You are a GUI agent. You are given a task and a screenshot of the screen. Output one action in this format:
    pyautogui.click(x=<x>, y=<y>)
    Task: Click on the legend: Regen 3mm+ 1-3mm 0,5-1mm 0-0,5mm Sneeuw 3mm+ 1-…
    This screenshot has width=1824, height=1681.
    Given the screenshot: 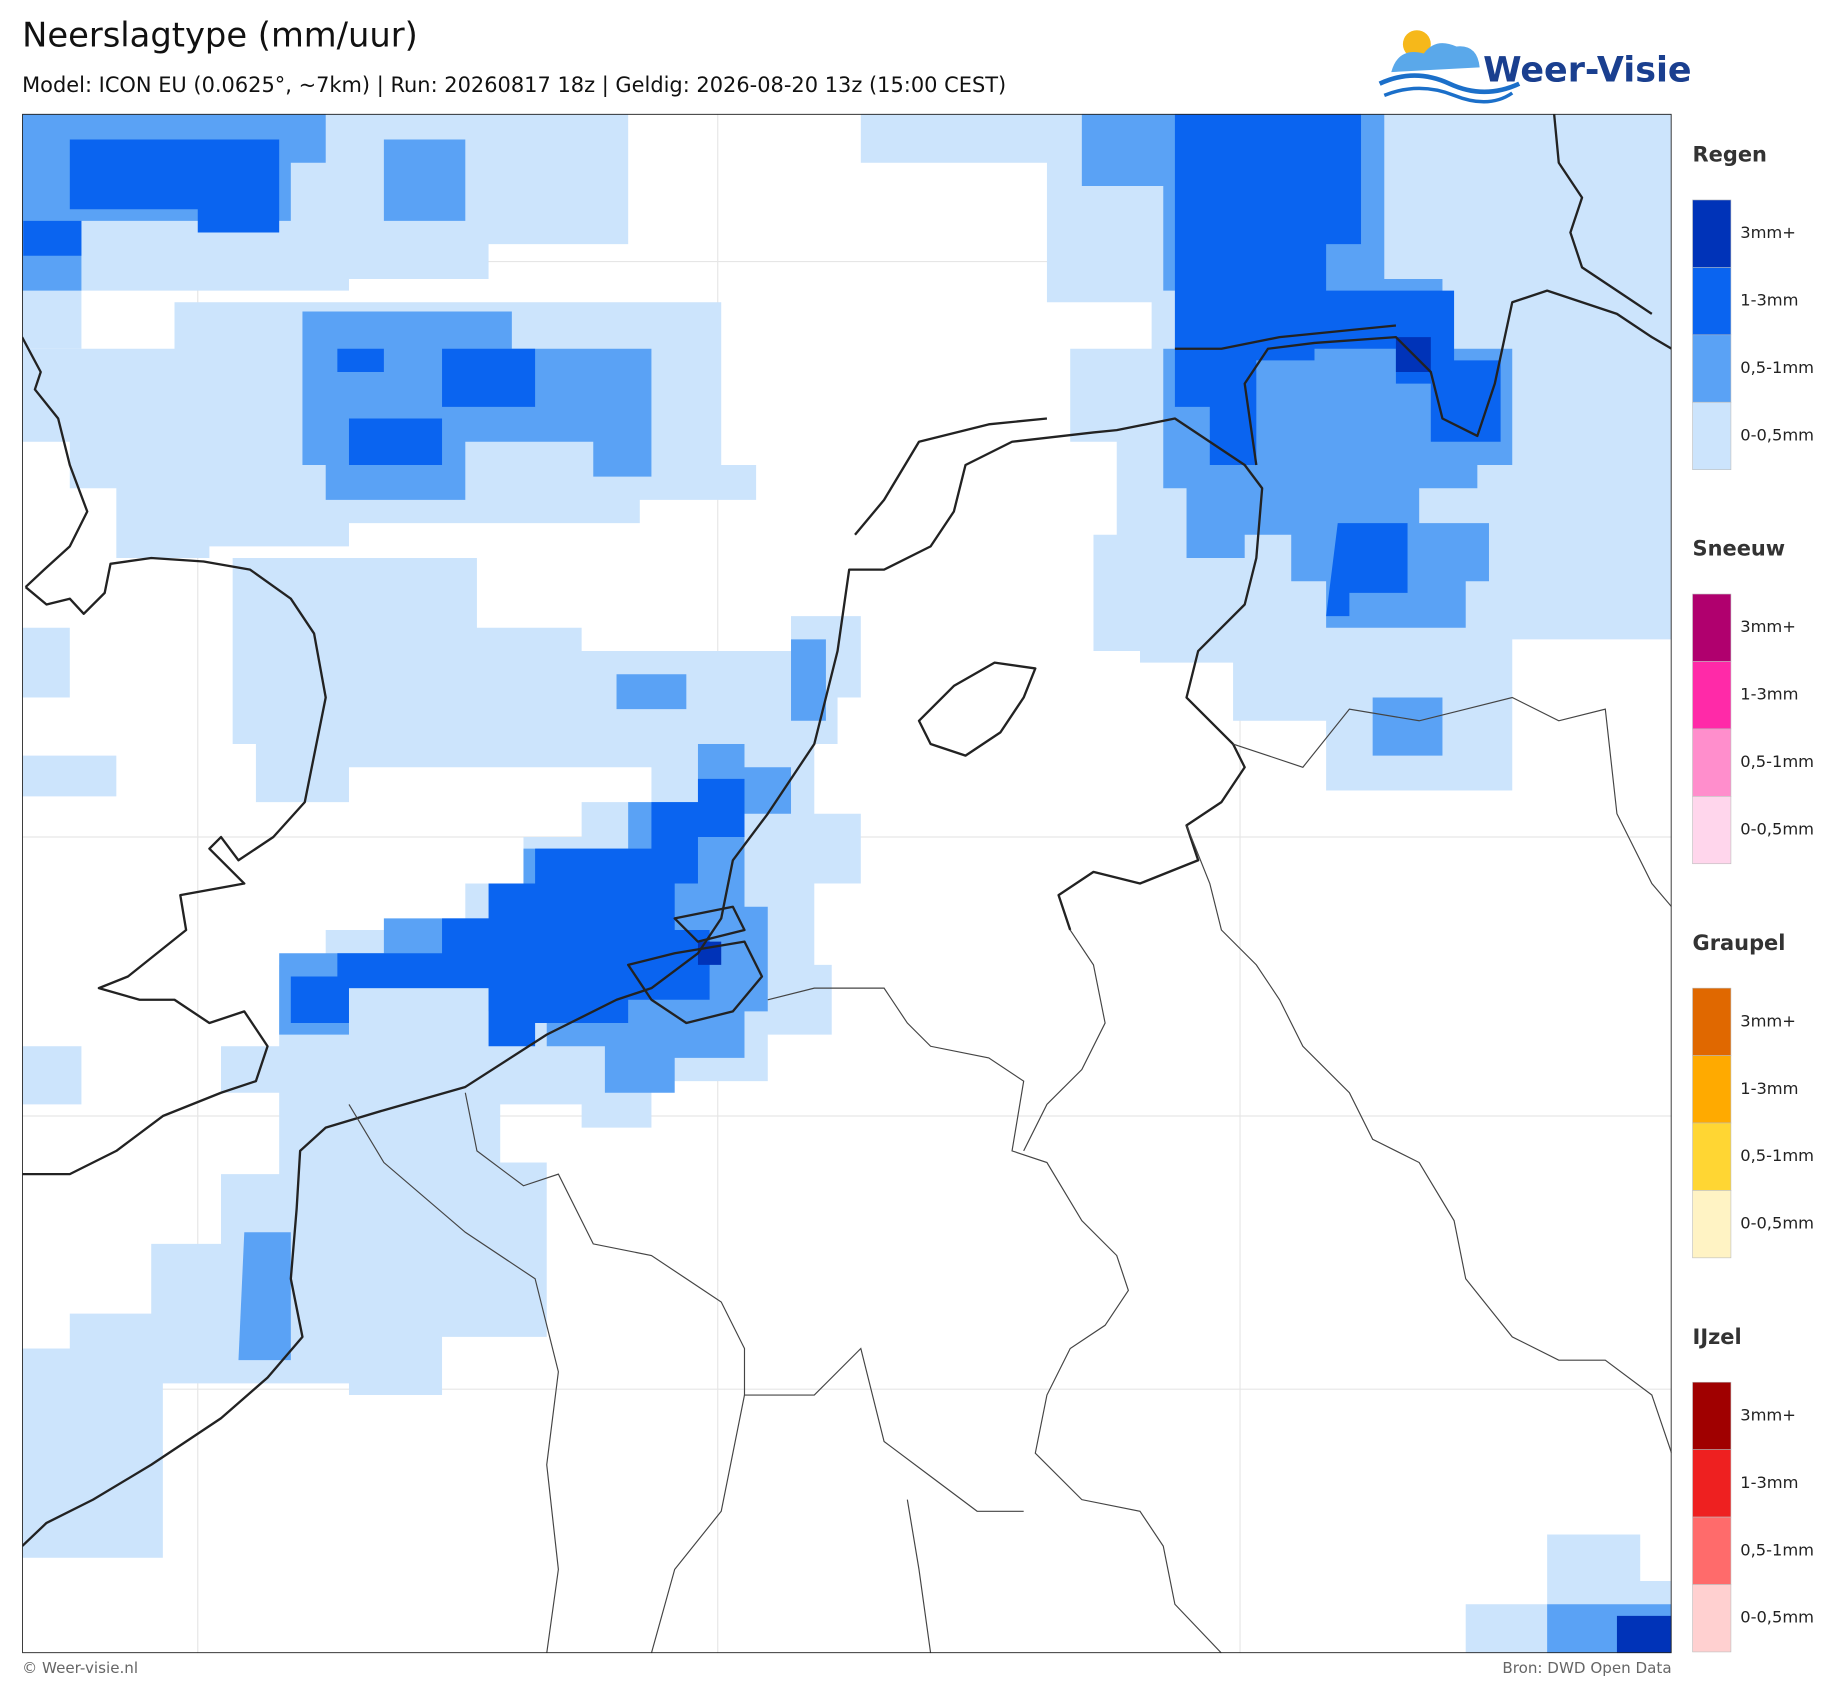 What is the action you would take?
    pyautogui.click(x=1753, y=898)
    